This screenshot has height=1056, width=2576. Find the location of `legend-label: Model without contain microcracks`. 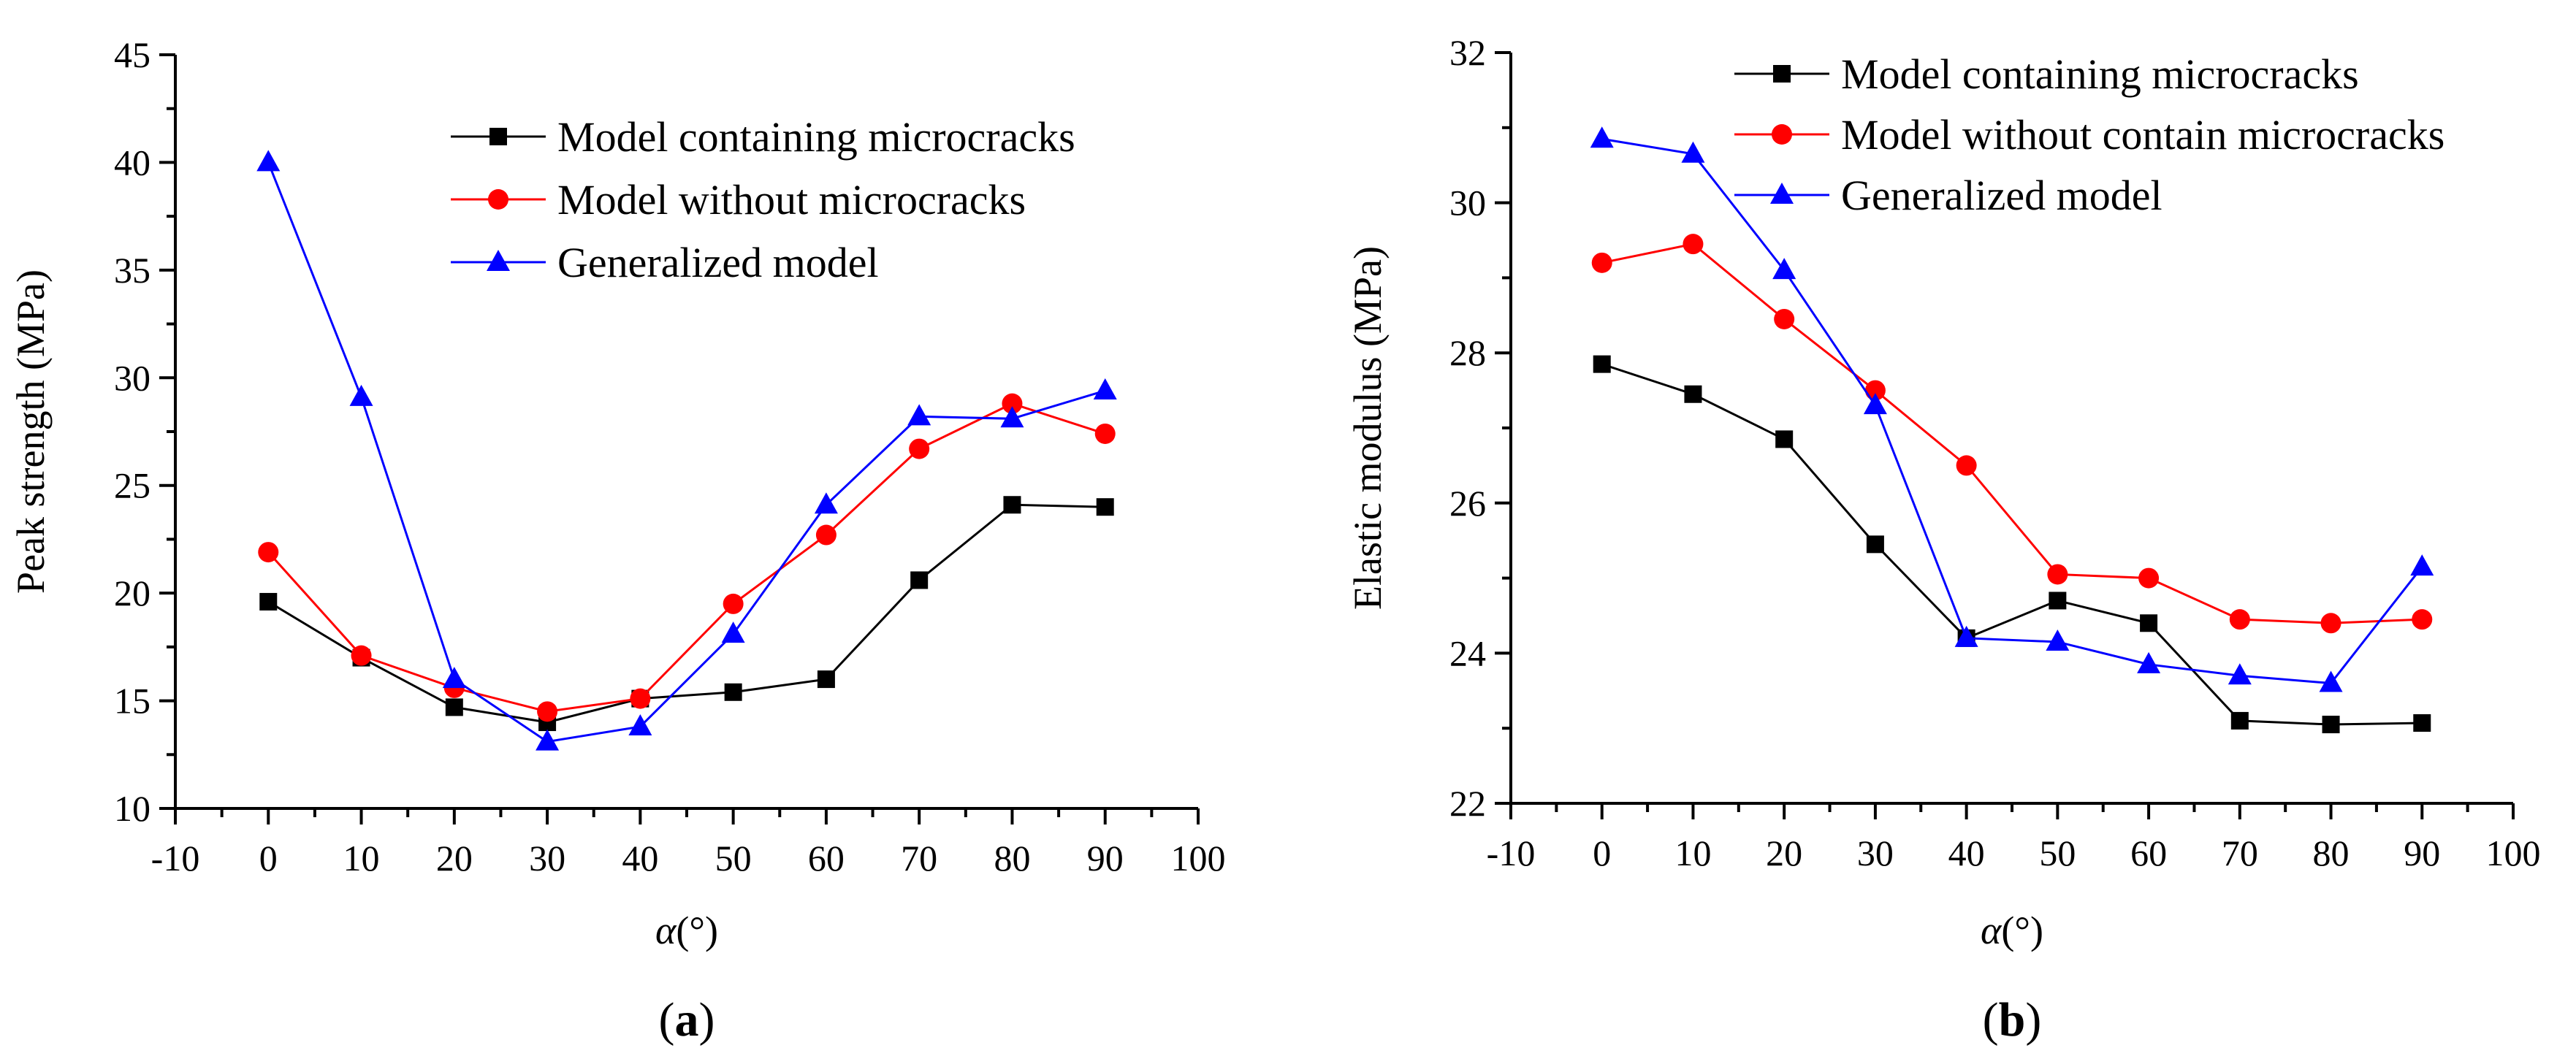

legend-label: Model without contain microcracks is located at coordinates (2143, 134).